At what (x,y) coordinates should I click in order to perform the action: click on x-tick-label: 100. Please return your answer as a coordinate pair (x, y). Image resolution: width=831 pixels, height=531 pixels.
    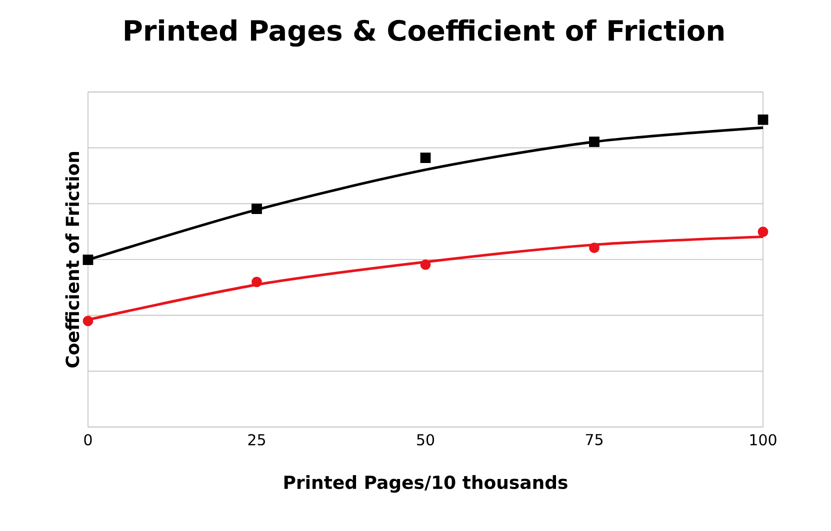
    Looking at the image, I should click on (763, 440).